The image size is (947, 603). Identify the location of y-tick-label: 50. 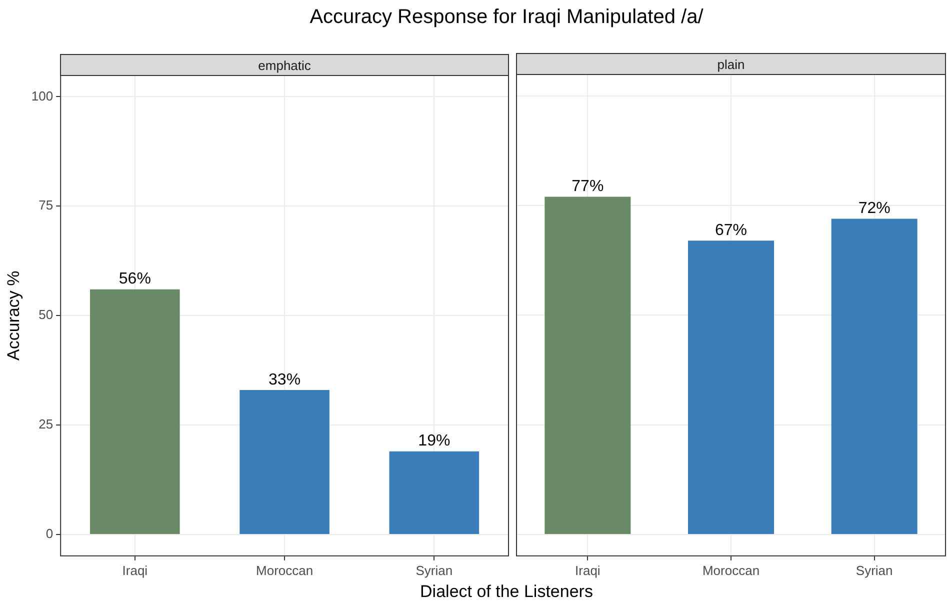
(46, 314).